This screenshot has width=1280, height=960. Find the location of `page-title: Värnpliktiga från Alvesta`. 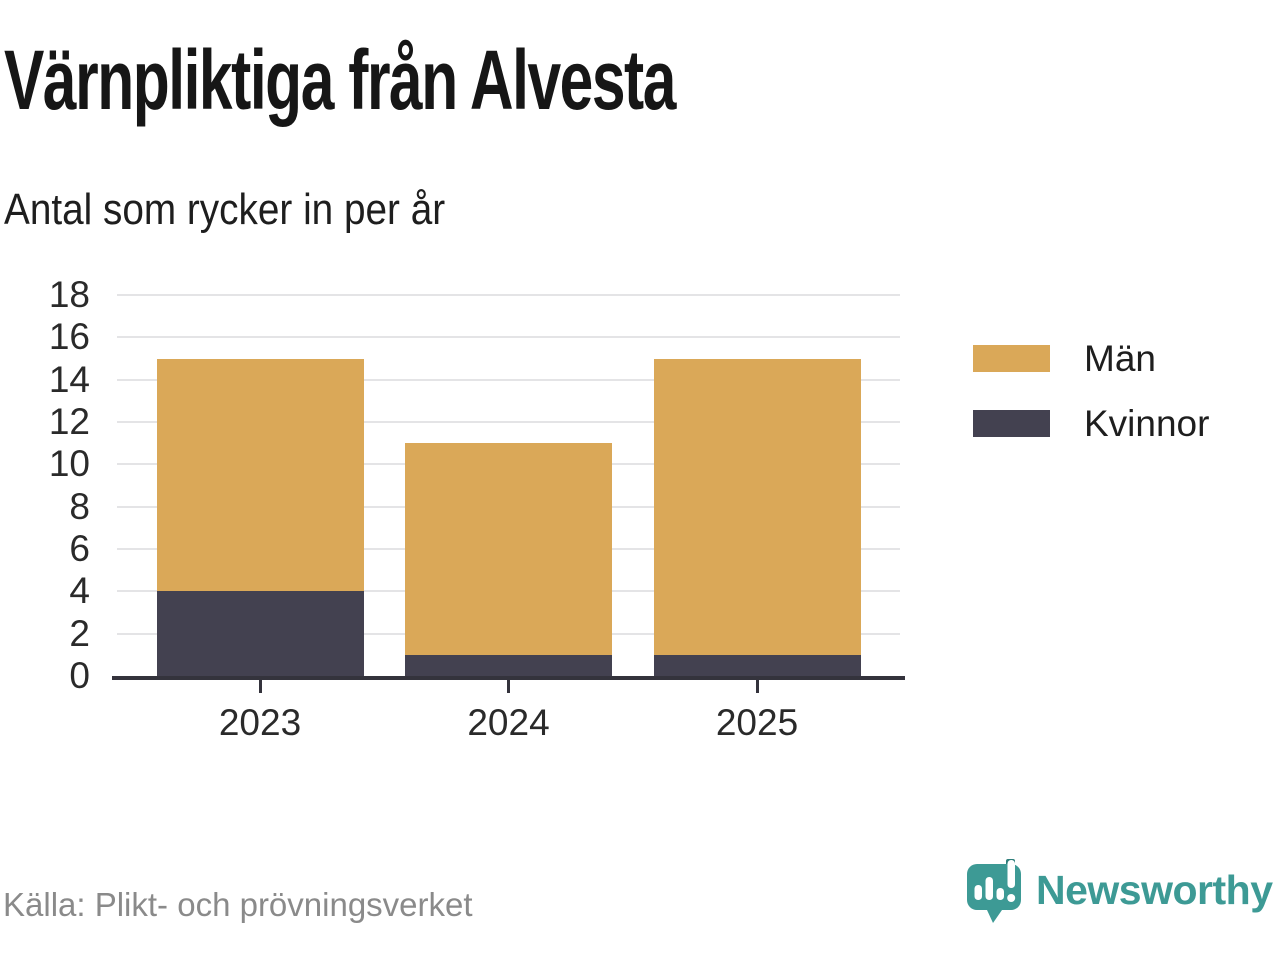

page-title: Värnpliktiga från Alvesta is located at coordinates (340, 80).